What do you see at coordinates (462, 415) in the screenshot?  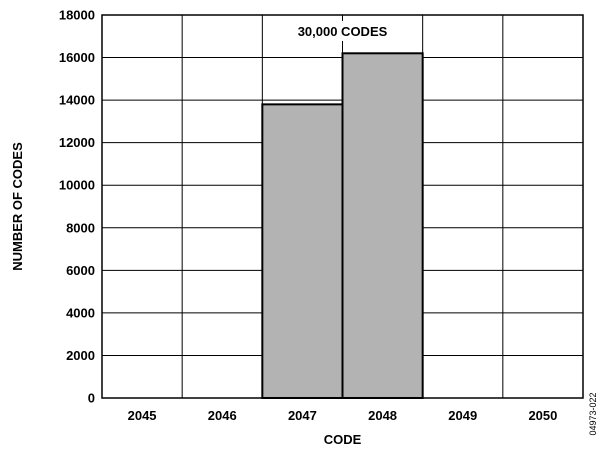 I see `x-tick-label: 2049` at bounding box center [462, 415].